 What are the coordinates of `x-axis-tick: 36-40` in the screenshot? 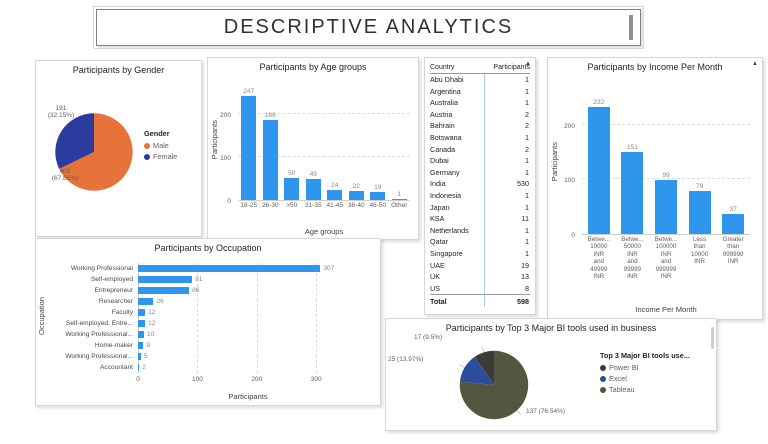 It's located at (356, 205).